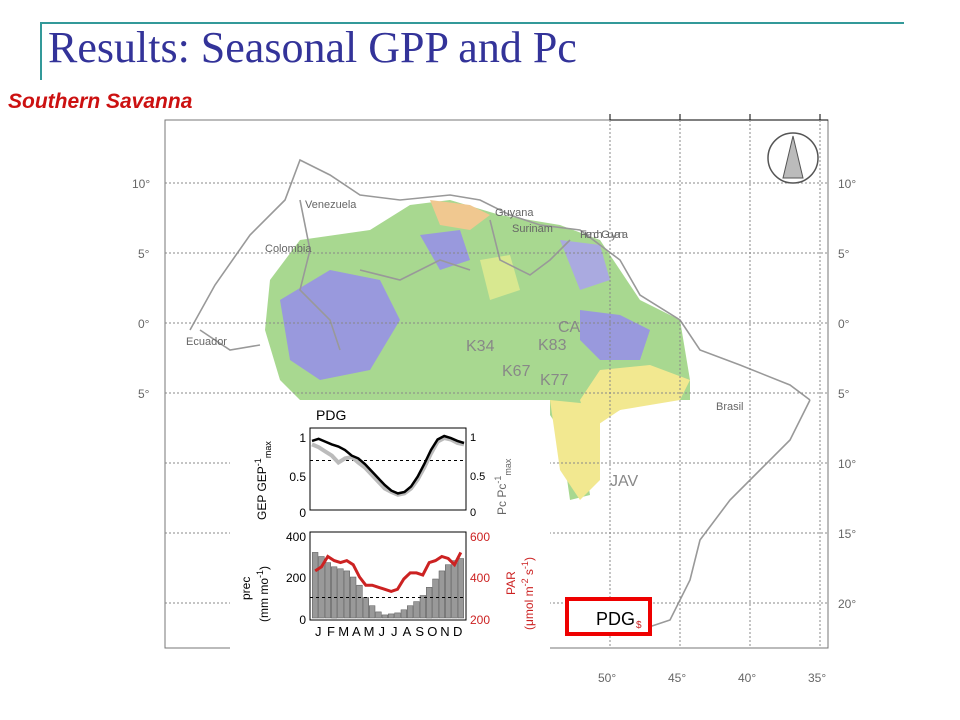  I want to click on top-panel-frame, so click(388, 469).